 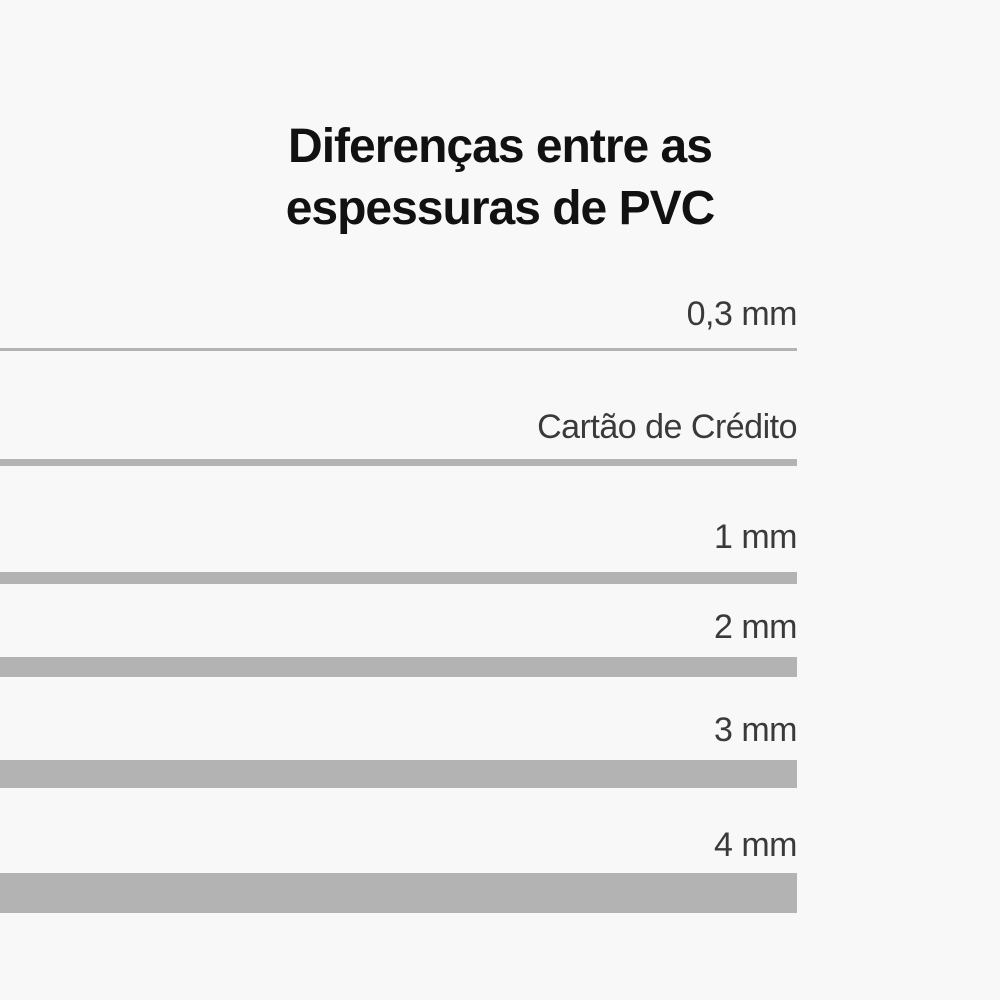 What do you see at coordinates (500, 209) in the screenshot?
I see `page-title-line-2: espessuras de PVC` at bounding box center [500, 209].